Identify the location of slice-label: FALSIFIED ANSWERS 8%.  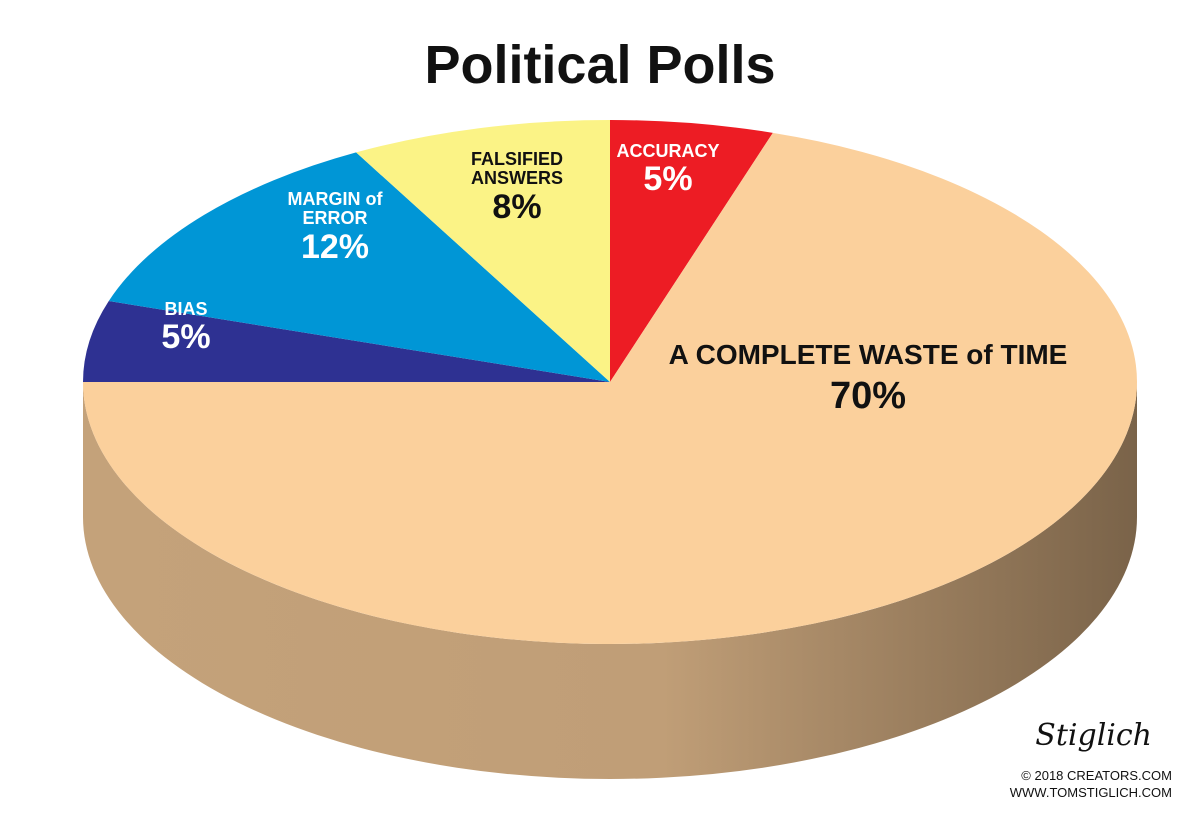
(517, 187).